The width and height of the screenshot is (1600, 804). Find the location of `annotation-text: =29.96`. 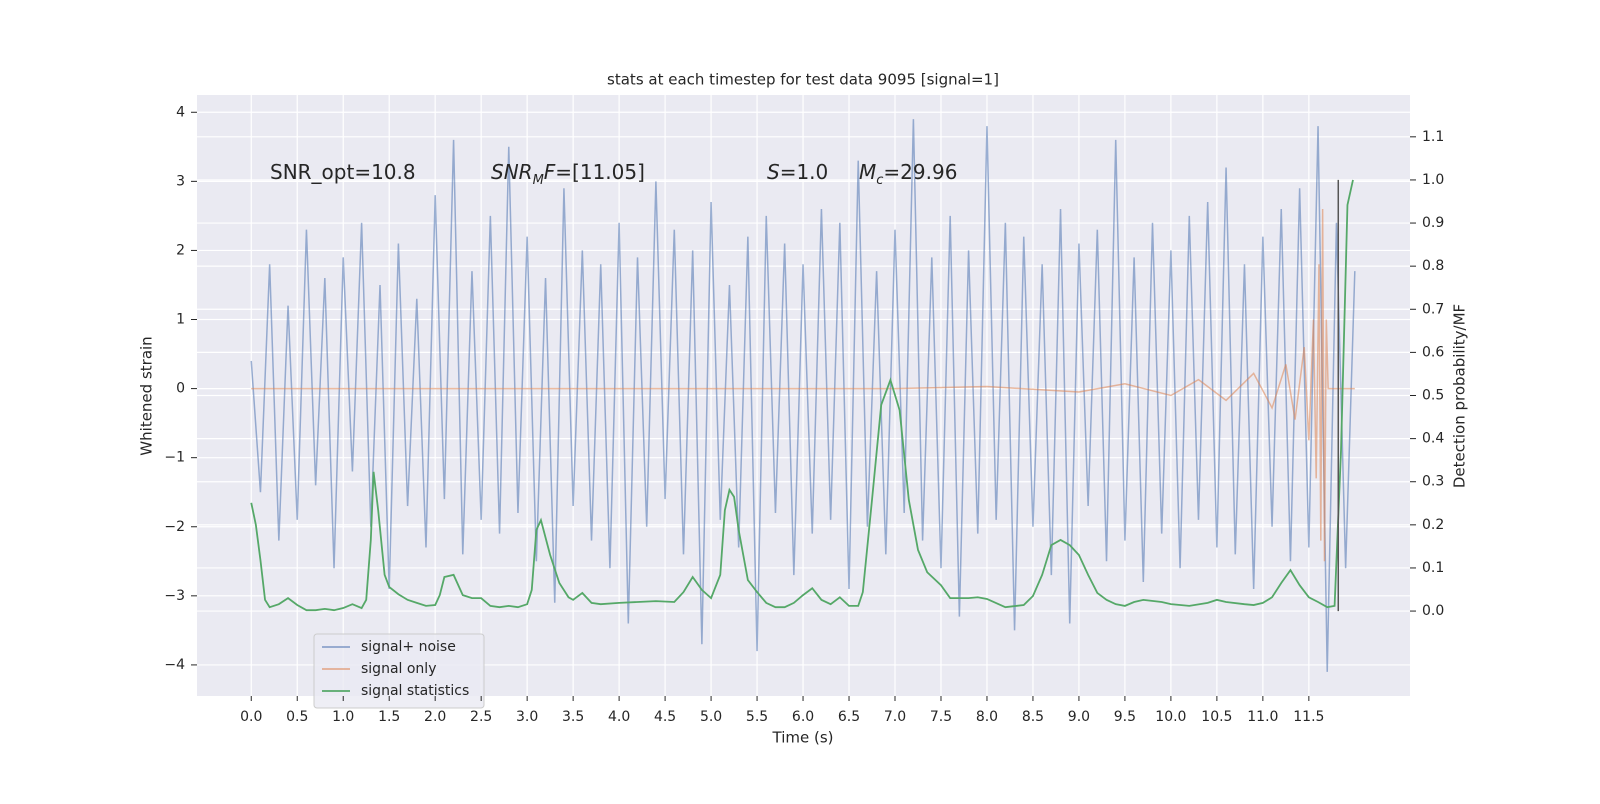

annotation-text: =29.96 is located at coordinates (920, 172).